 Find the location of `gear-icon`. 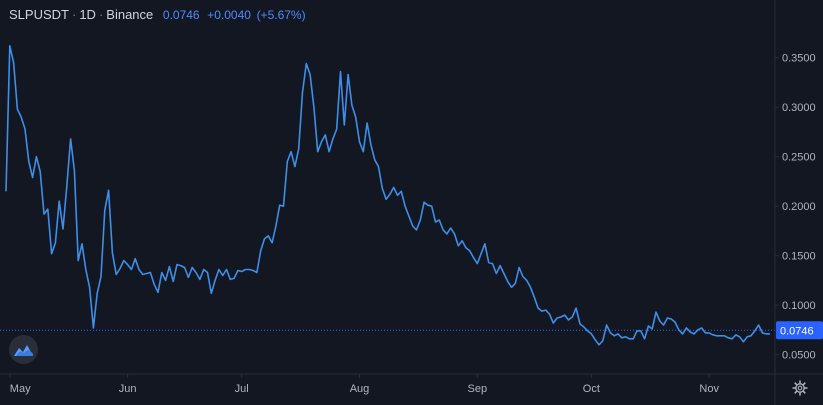

gear-icon is located at coordinates (800, 388).